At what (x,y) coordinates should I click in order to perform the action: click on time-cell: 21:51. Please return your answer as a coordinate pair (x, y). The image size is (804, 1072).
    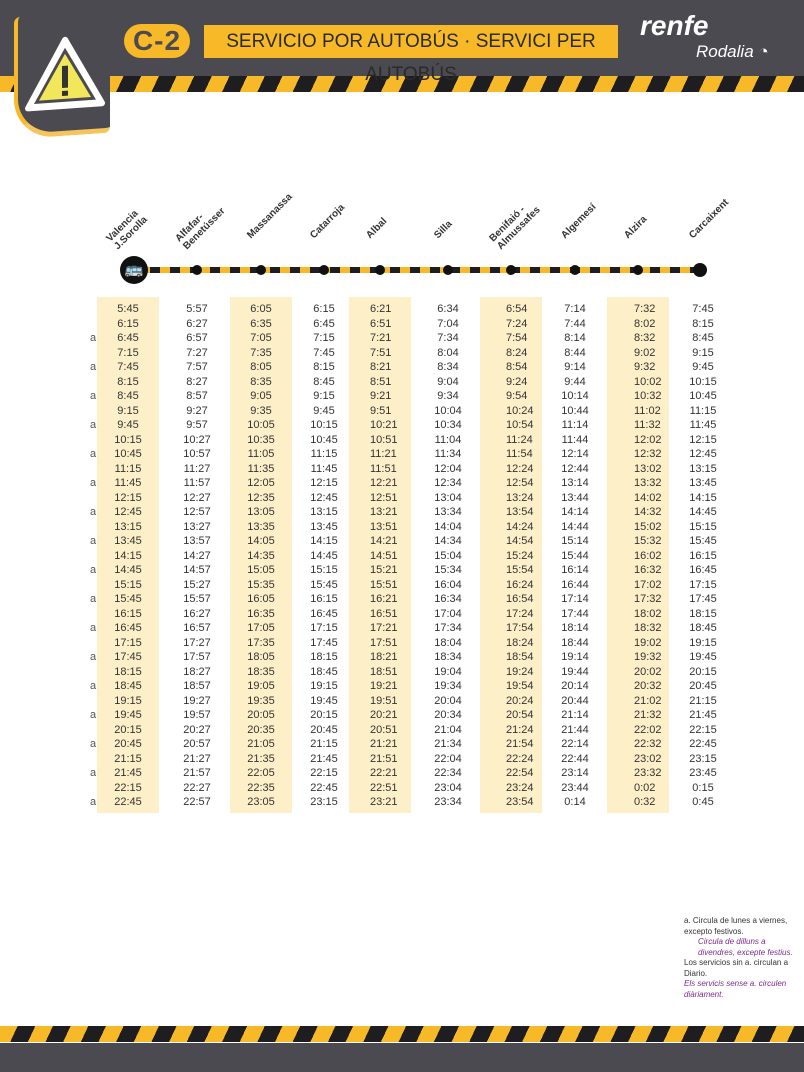
    Looking at the image, I should click on (384, 758).